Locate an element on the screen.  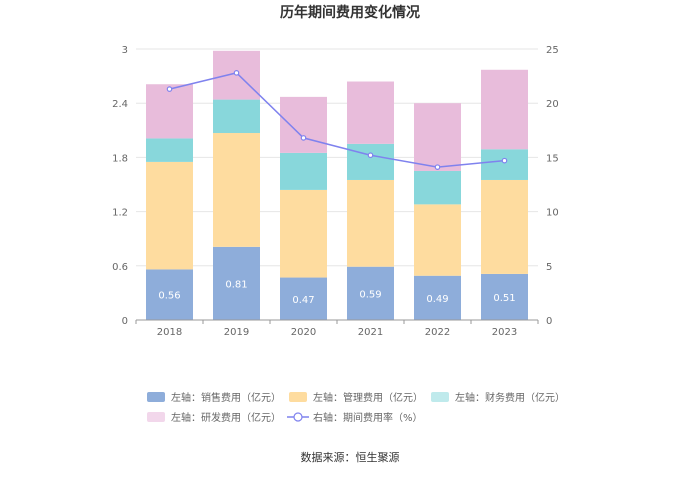
bar-value-label: 0.49 is located at coordinates (437, 299).